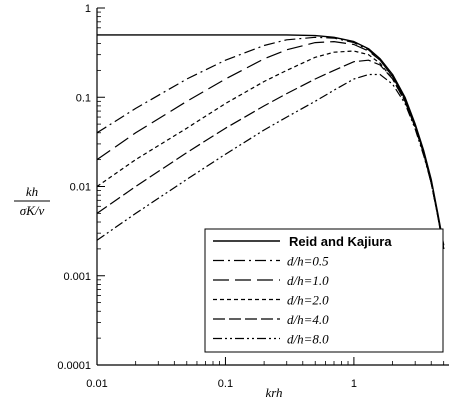 The image size is (452, 404). What do you see at coordinates (308, 319) in the screenshot?
I see `legend-label-5: d/h=4.0` at bounding box center [308, 319].